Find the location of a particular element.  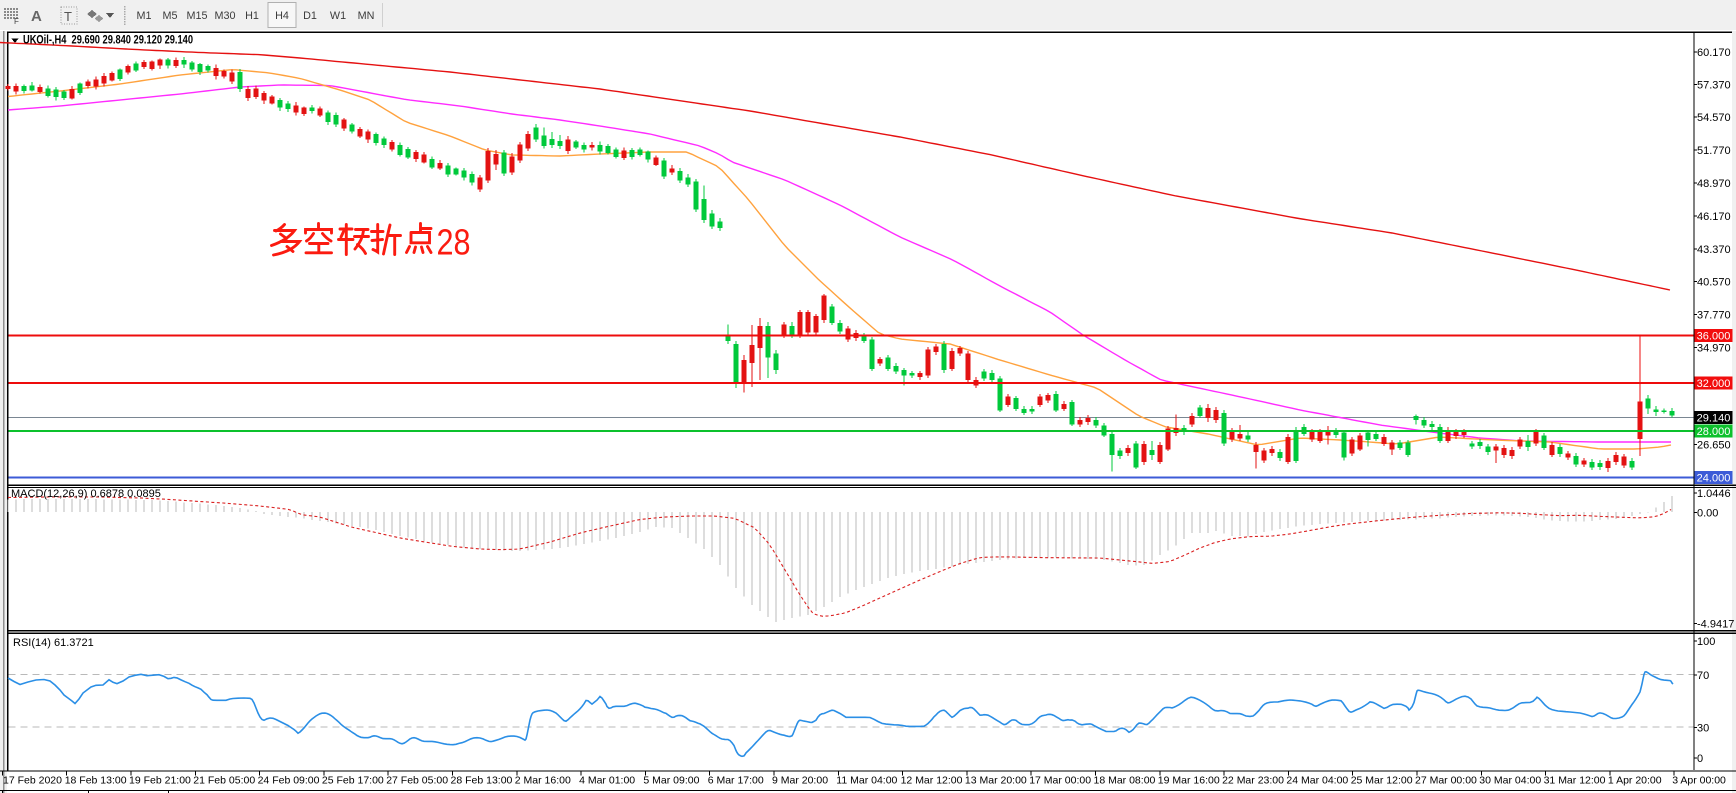

svg-text: M1 is located at coordinates (144, 16).